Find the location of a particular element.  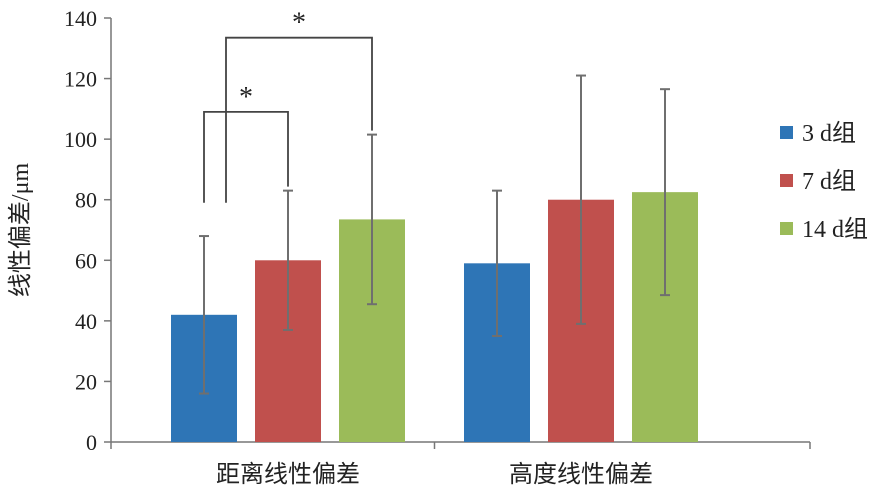

y-tick-label: 120 is located at coordinates (80, 79).